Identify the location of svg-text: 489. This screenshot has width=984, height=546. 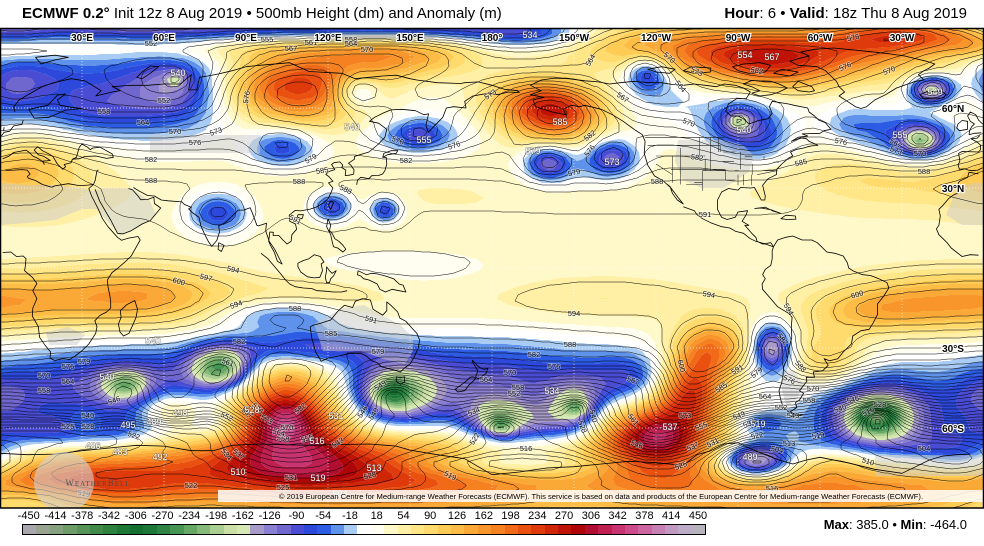
(153, 422).